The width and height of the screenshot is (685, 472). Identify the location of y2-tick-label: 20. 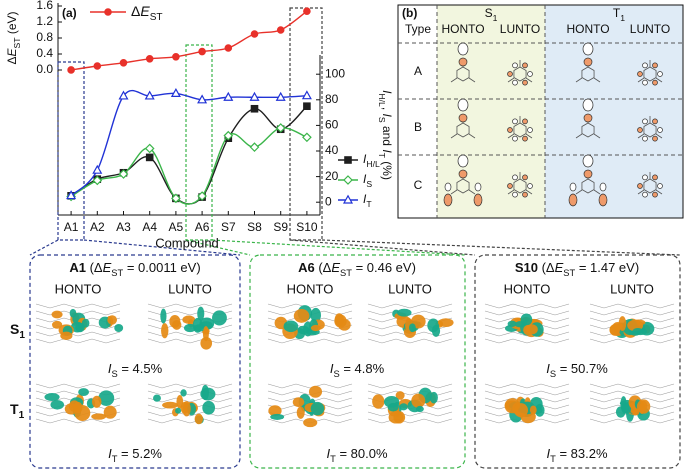
(332, 176).